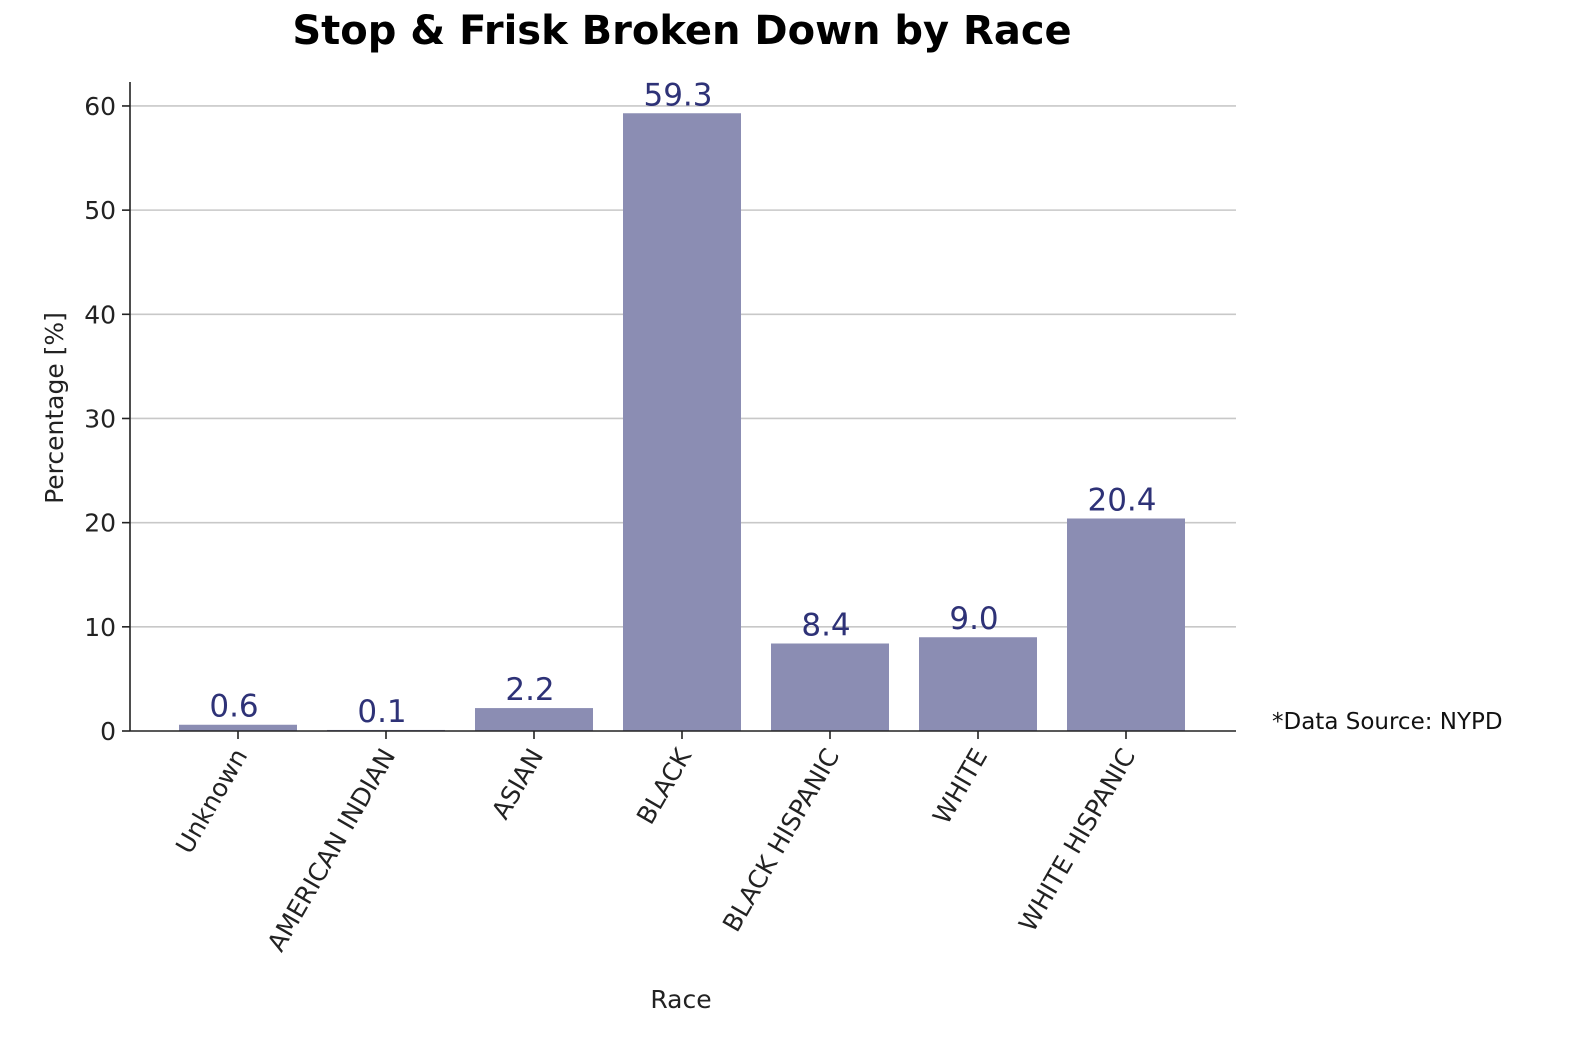 This screenshot has width=1582, height=1050. What do you see at coordinates (100, 314) in the screenshot?
I see `y-tick-label: 40` at bounding box center [100, 314].